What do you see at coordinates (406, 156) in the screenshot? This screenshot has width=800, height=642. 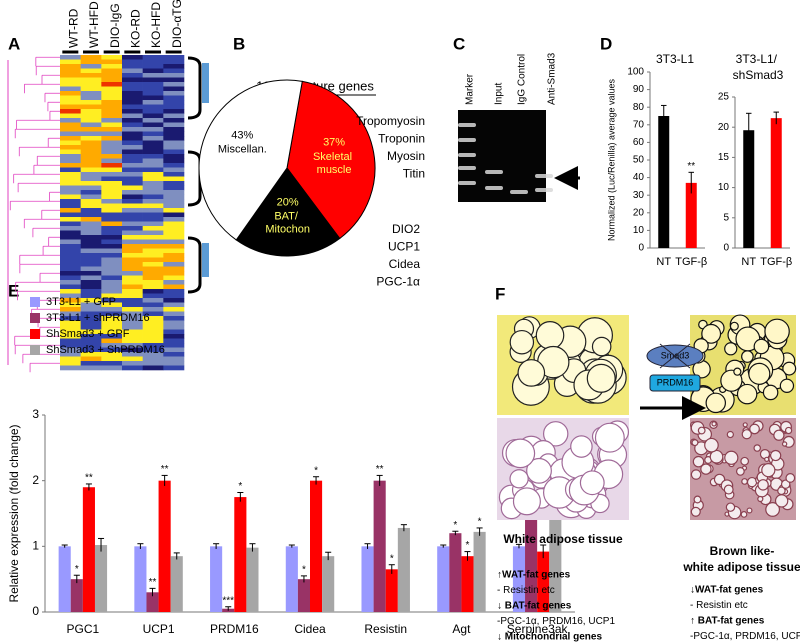 I see `gene-name: Myosin` at bounding box center [406, 156].